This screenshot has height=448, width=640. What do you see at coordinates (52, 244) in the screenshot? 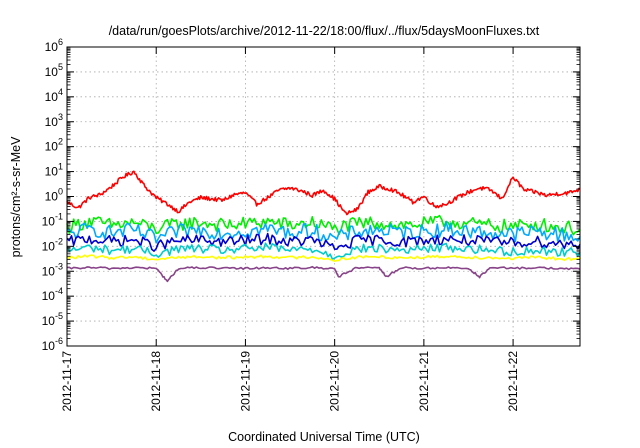
I see `y-tick-label: 10⁻²` at bounding box center [52, 244].